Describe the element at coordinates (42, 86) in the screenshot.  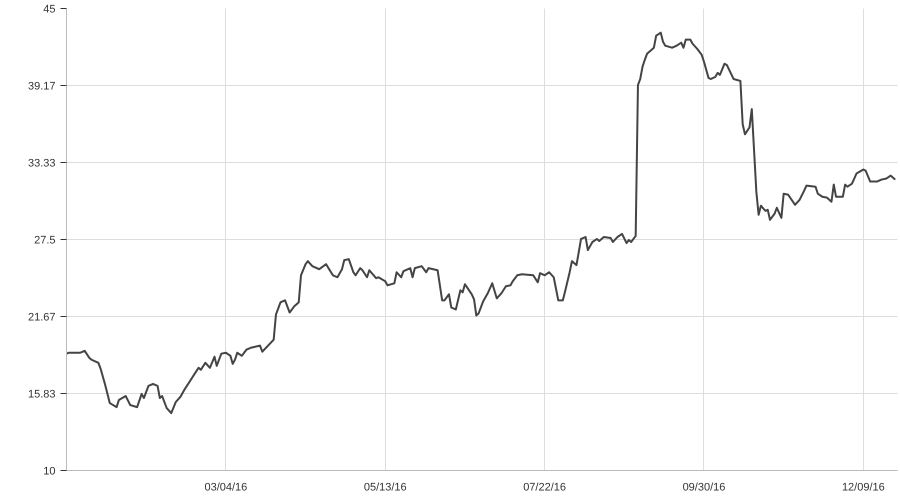
I see `y-tick-label: 39.17` at that location.